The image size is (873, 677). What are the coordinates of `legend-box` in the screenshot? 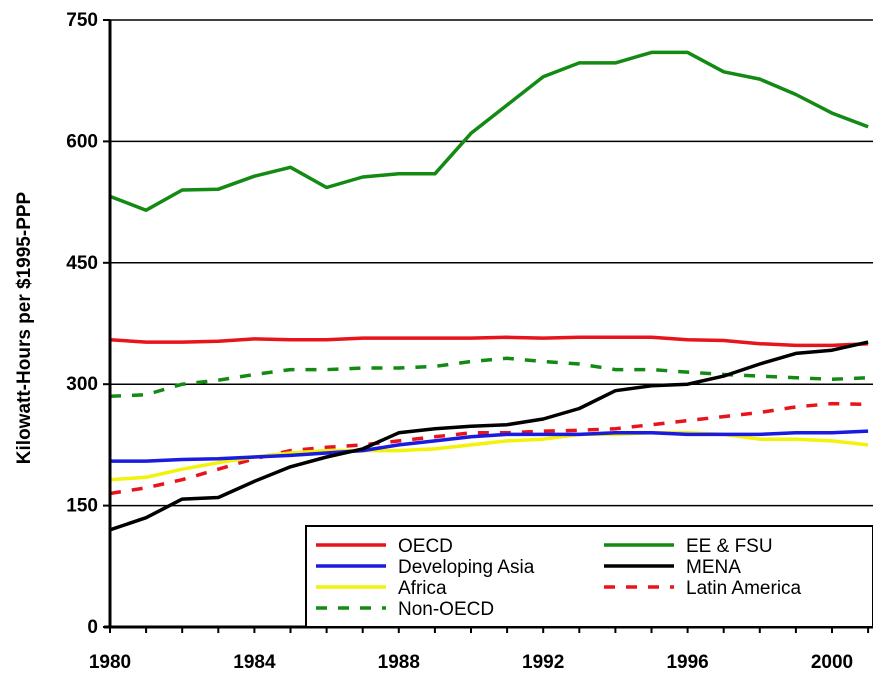 It's located at (589, 576).